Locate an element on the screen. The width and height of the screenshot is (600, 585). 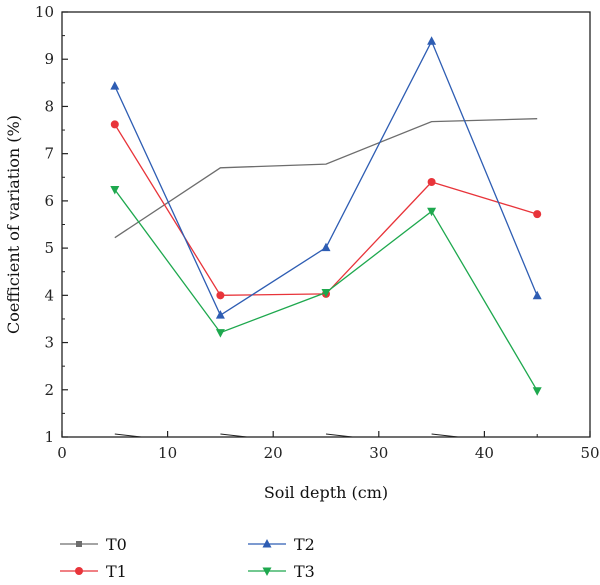
x-tick-label: 40 is located at coordinates (484, 453).